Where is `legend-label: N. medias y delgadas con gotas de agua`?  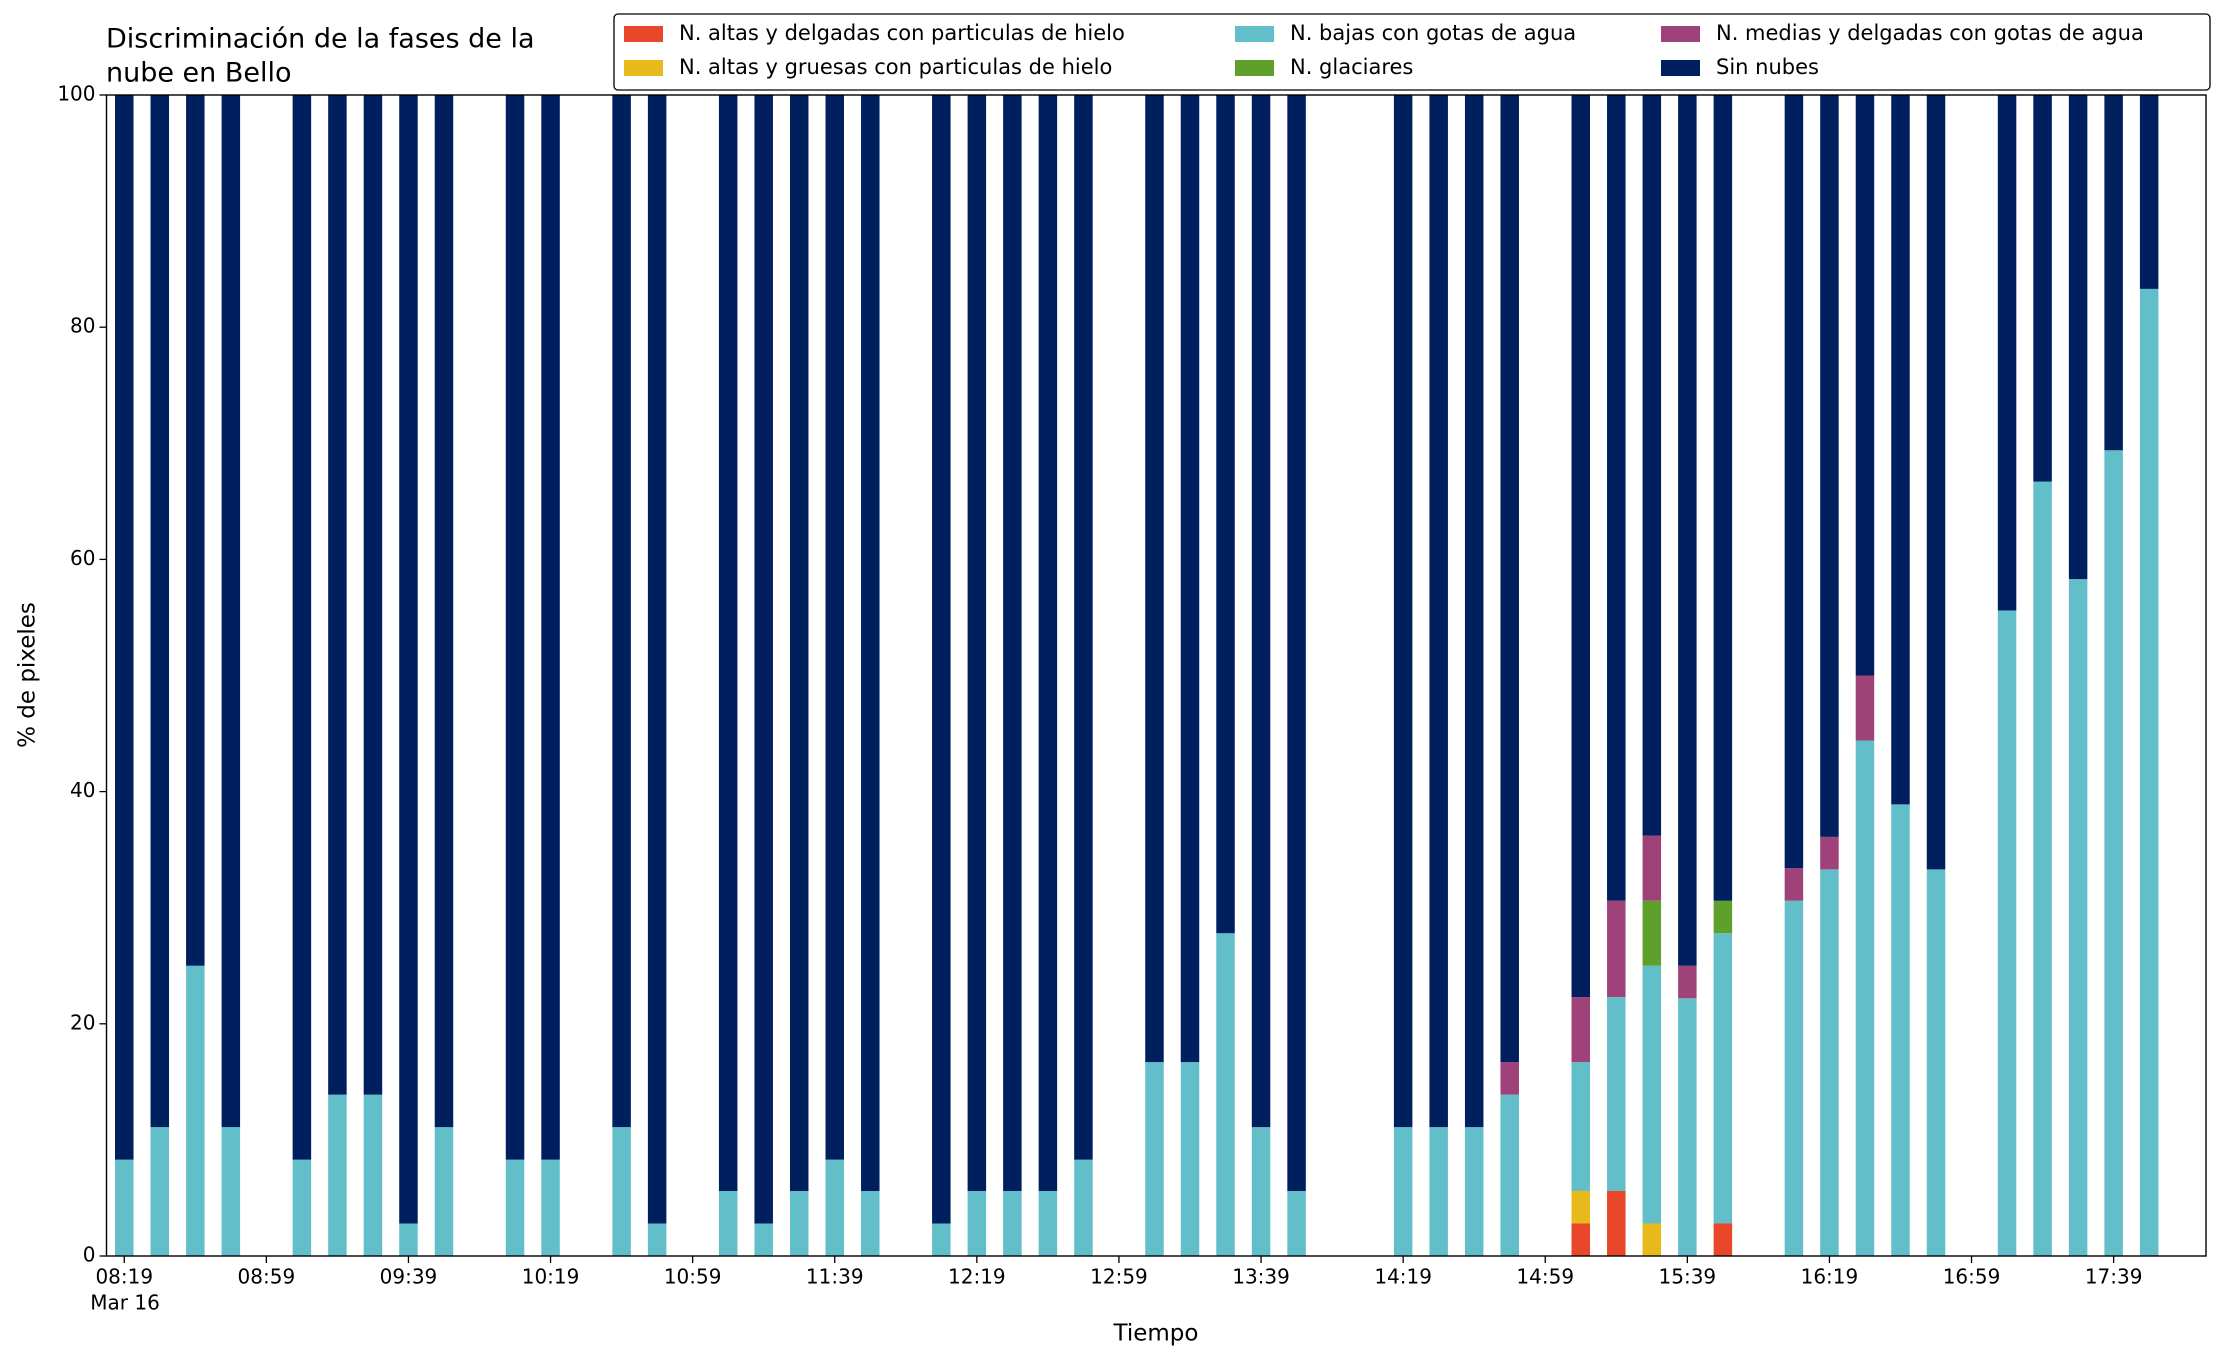 legend-label: N. medias y delgadas con gotas de agua is located at coordinates (1930, 33).